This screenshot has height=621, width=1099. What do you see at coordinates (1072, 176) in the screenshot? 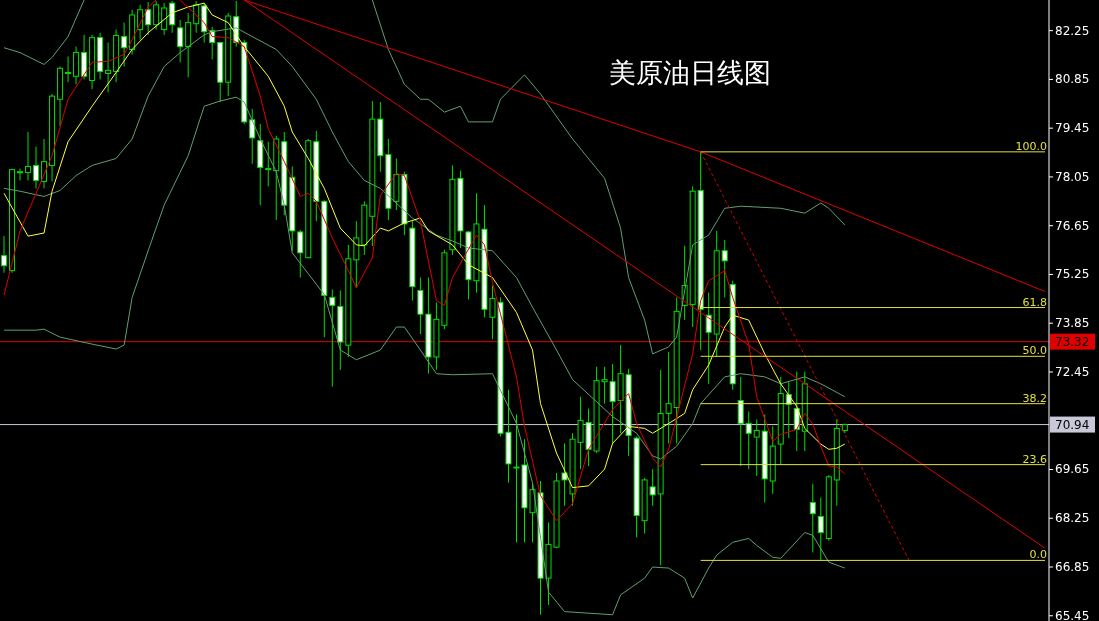
I see `y-tick-label: 78.05` at bounding box center [1072, 176].